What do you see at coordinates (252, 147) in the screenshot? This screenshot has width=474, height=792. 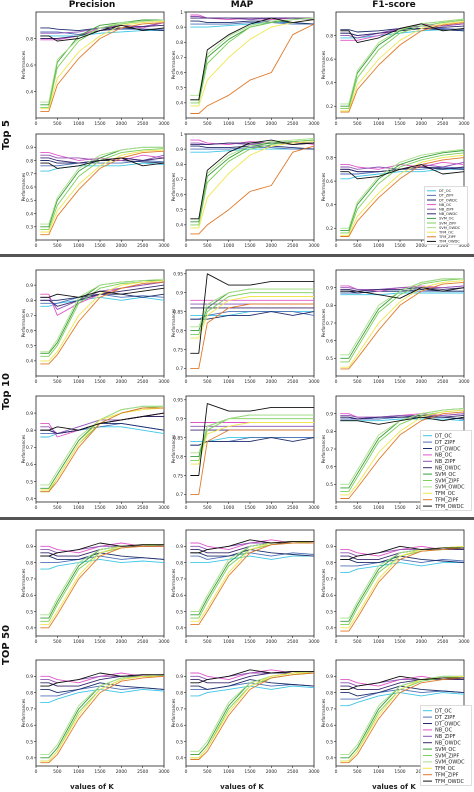 I see `series-line-dt-owdc` at bounding box center [252, 147].